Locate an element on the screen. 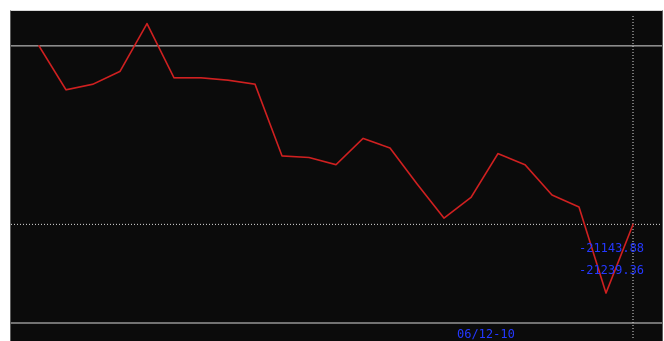 This screenshot has width=664, height=341. cursor-value-label: -21143.88 is located at coordinates (611, 248).